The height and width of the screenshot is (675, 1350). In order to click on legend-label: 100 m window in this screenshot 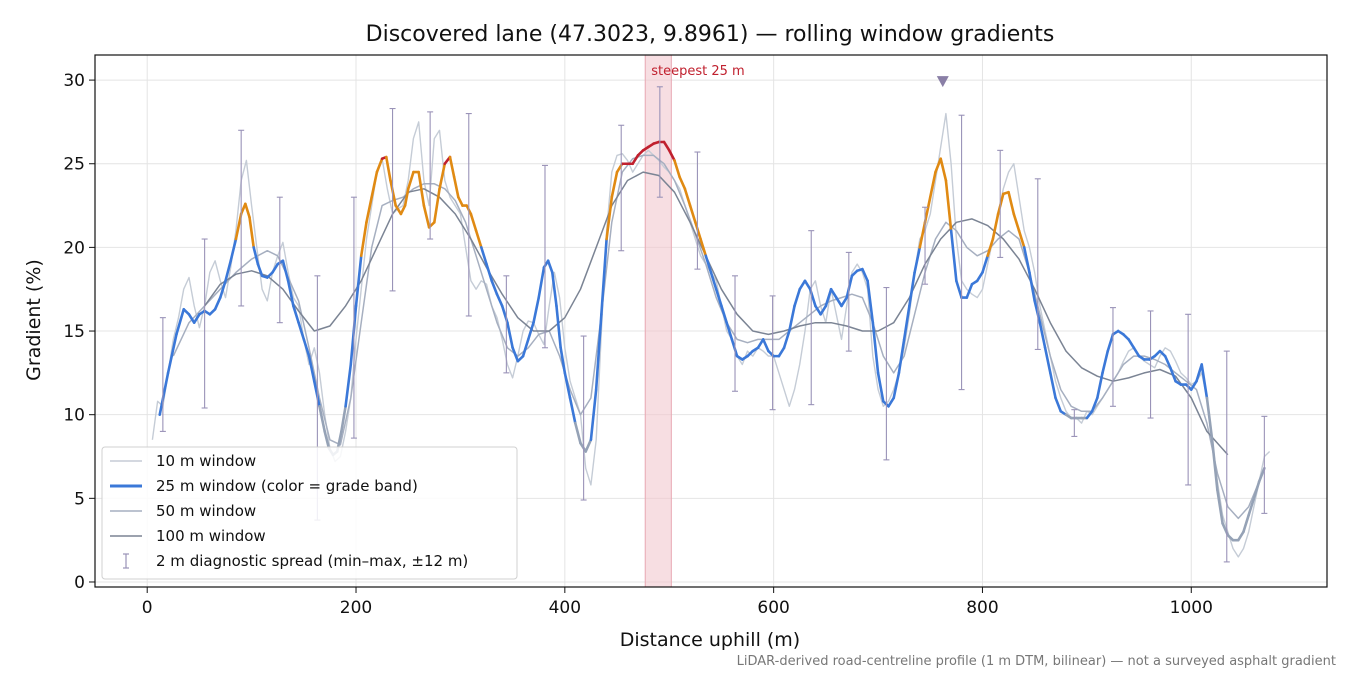, I will do `click(211, 536)`.